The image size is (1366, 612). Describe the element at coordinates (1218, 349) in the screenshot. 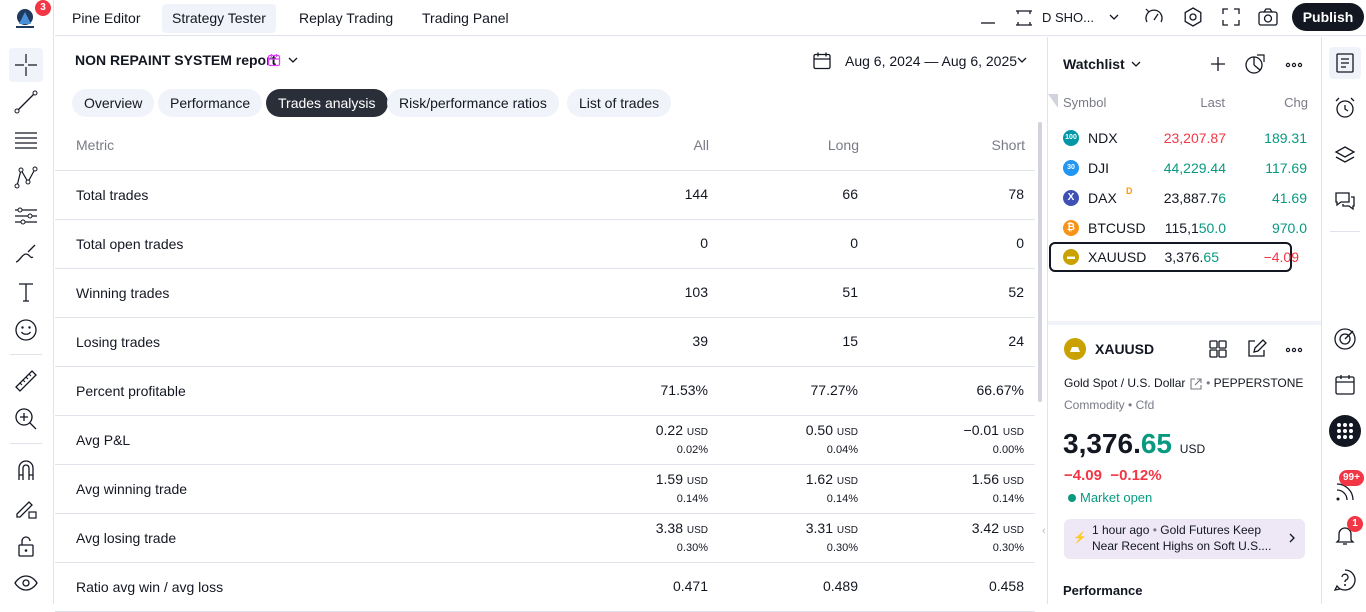

I see `details-layout-button` at that location.